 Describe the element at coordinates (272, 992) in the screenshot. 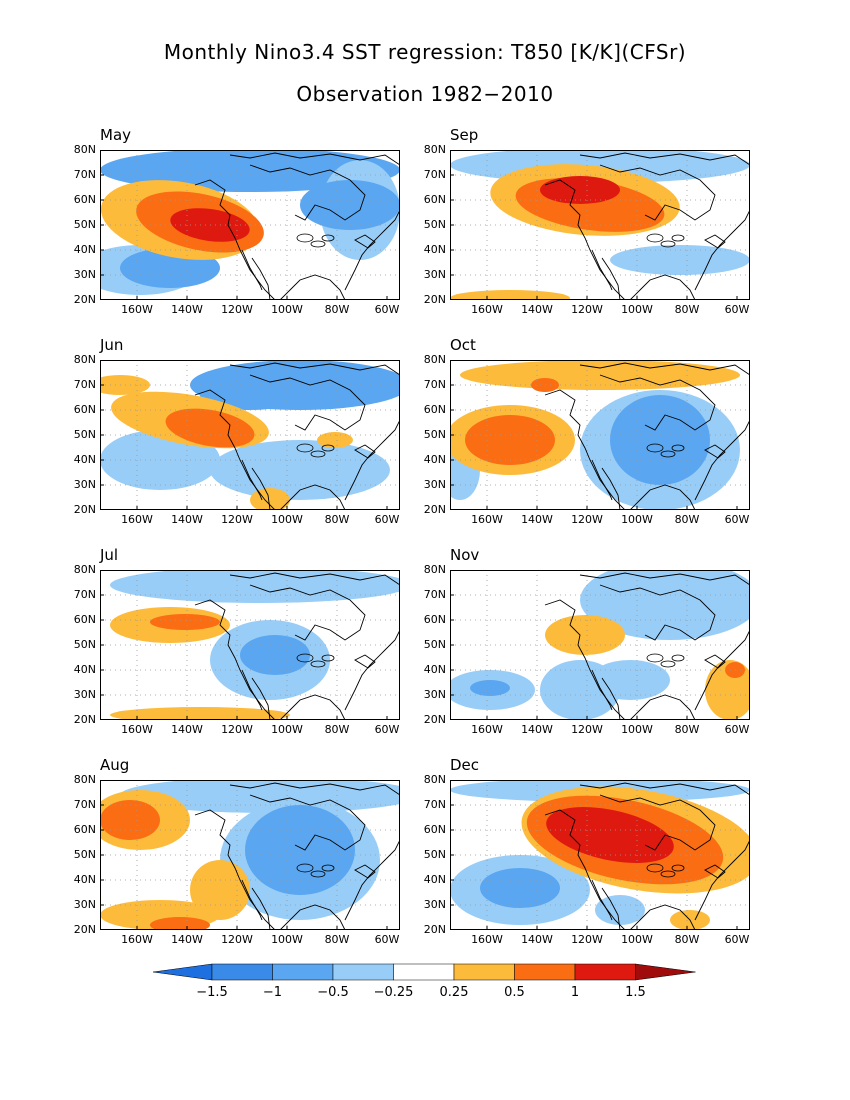

I see `colorbar-tick-label: −1` at that location.